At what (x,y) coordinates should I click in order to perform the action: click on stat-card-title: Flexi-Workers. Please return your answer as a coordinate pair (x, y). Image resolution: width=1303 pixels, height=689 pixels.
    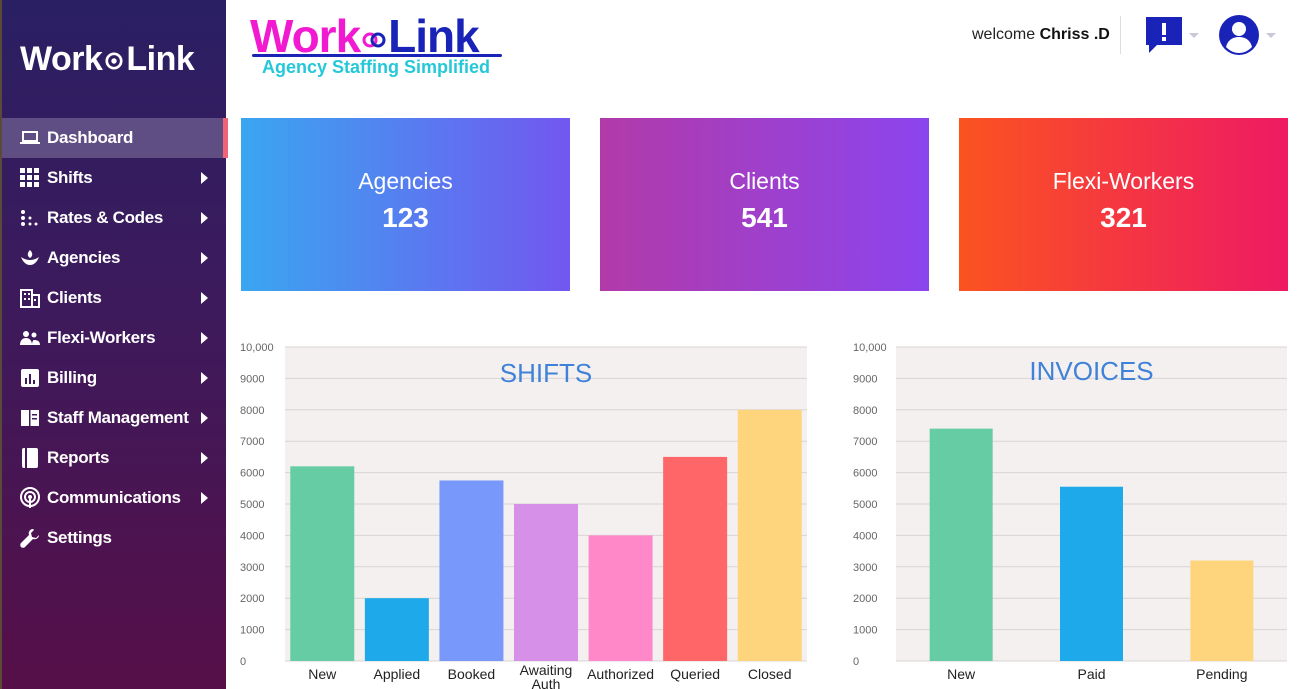
    Looking at the image, I should click on (1123, 181).